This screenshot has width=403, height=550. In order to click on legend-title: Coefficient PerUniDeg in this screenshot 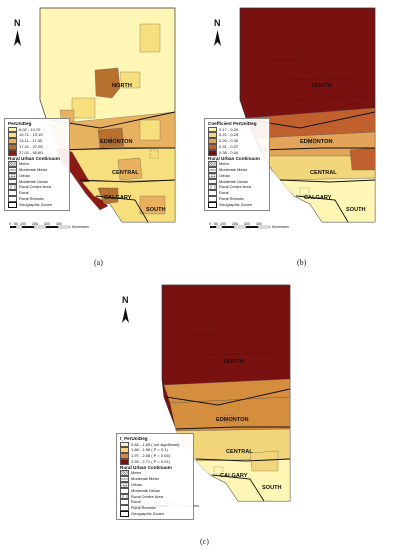, I will do `click(232, 123)`.